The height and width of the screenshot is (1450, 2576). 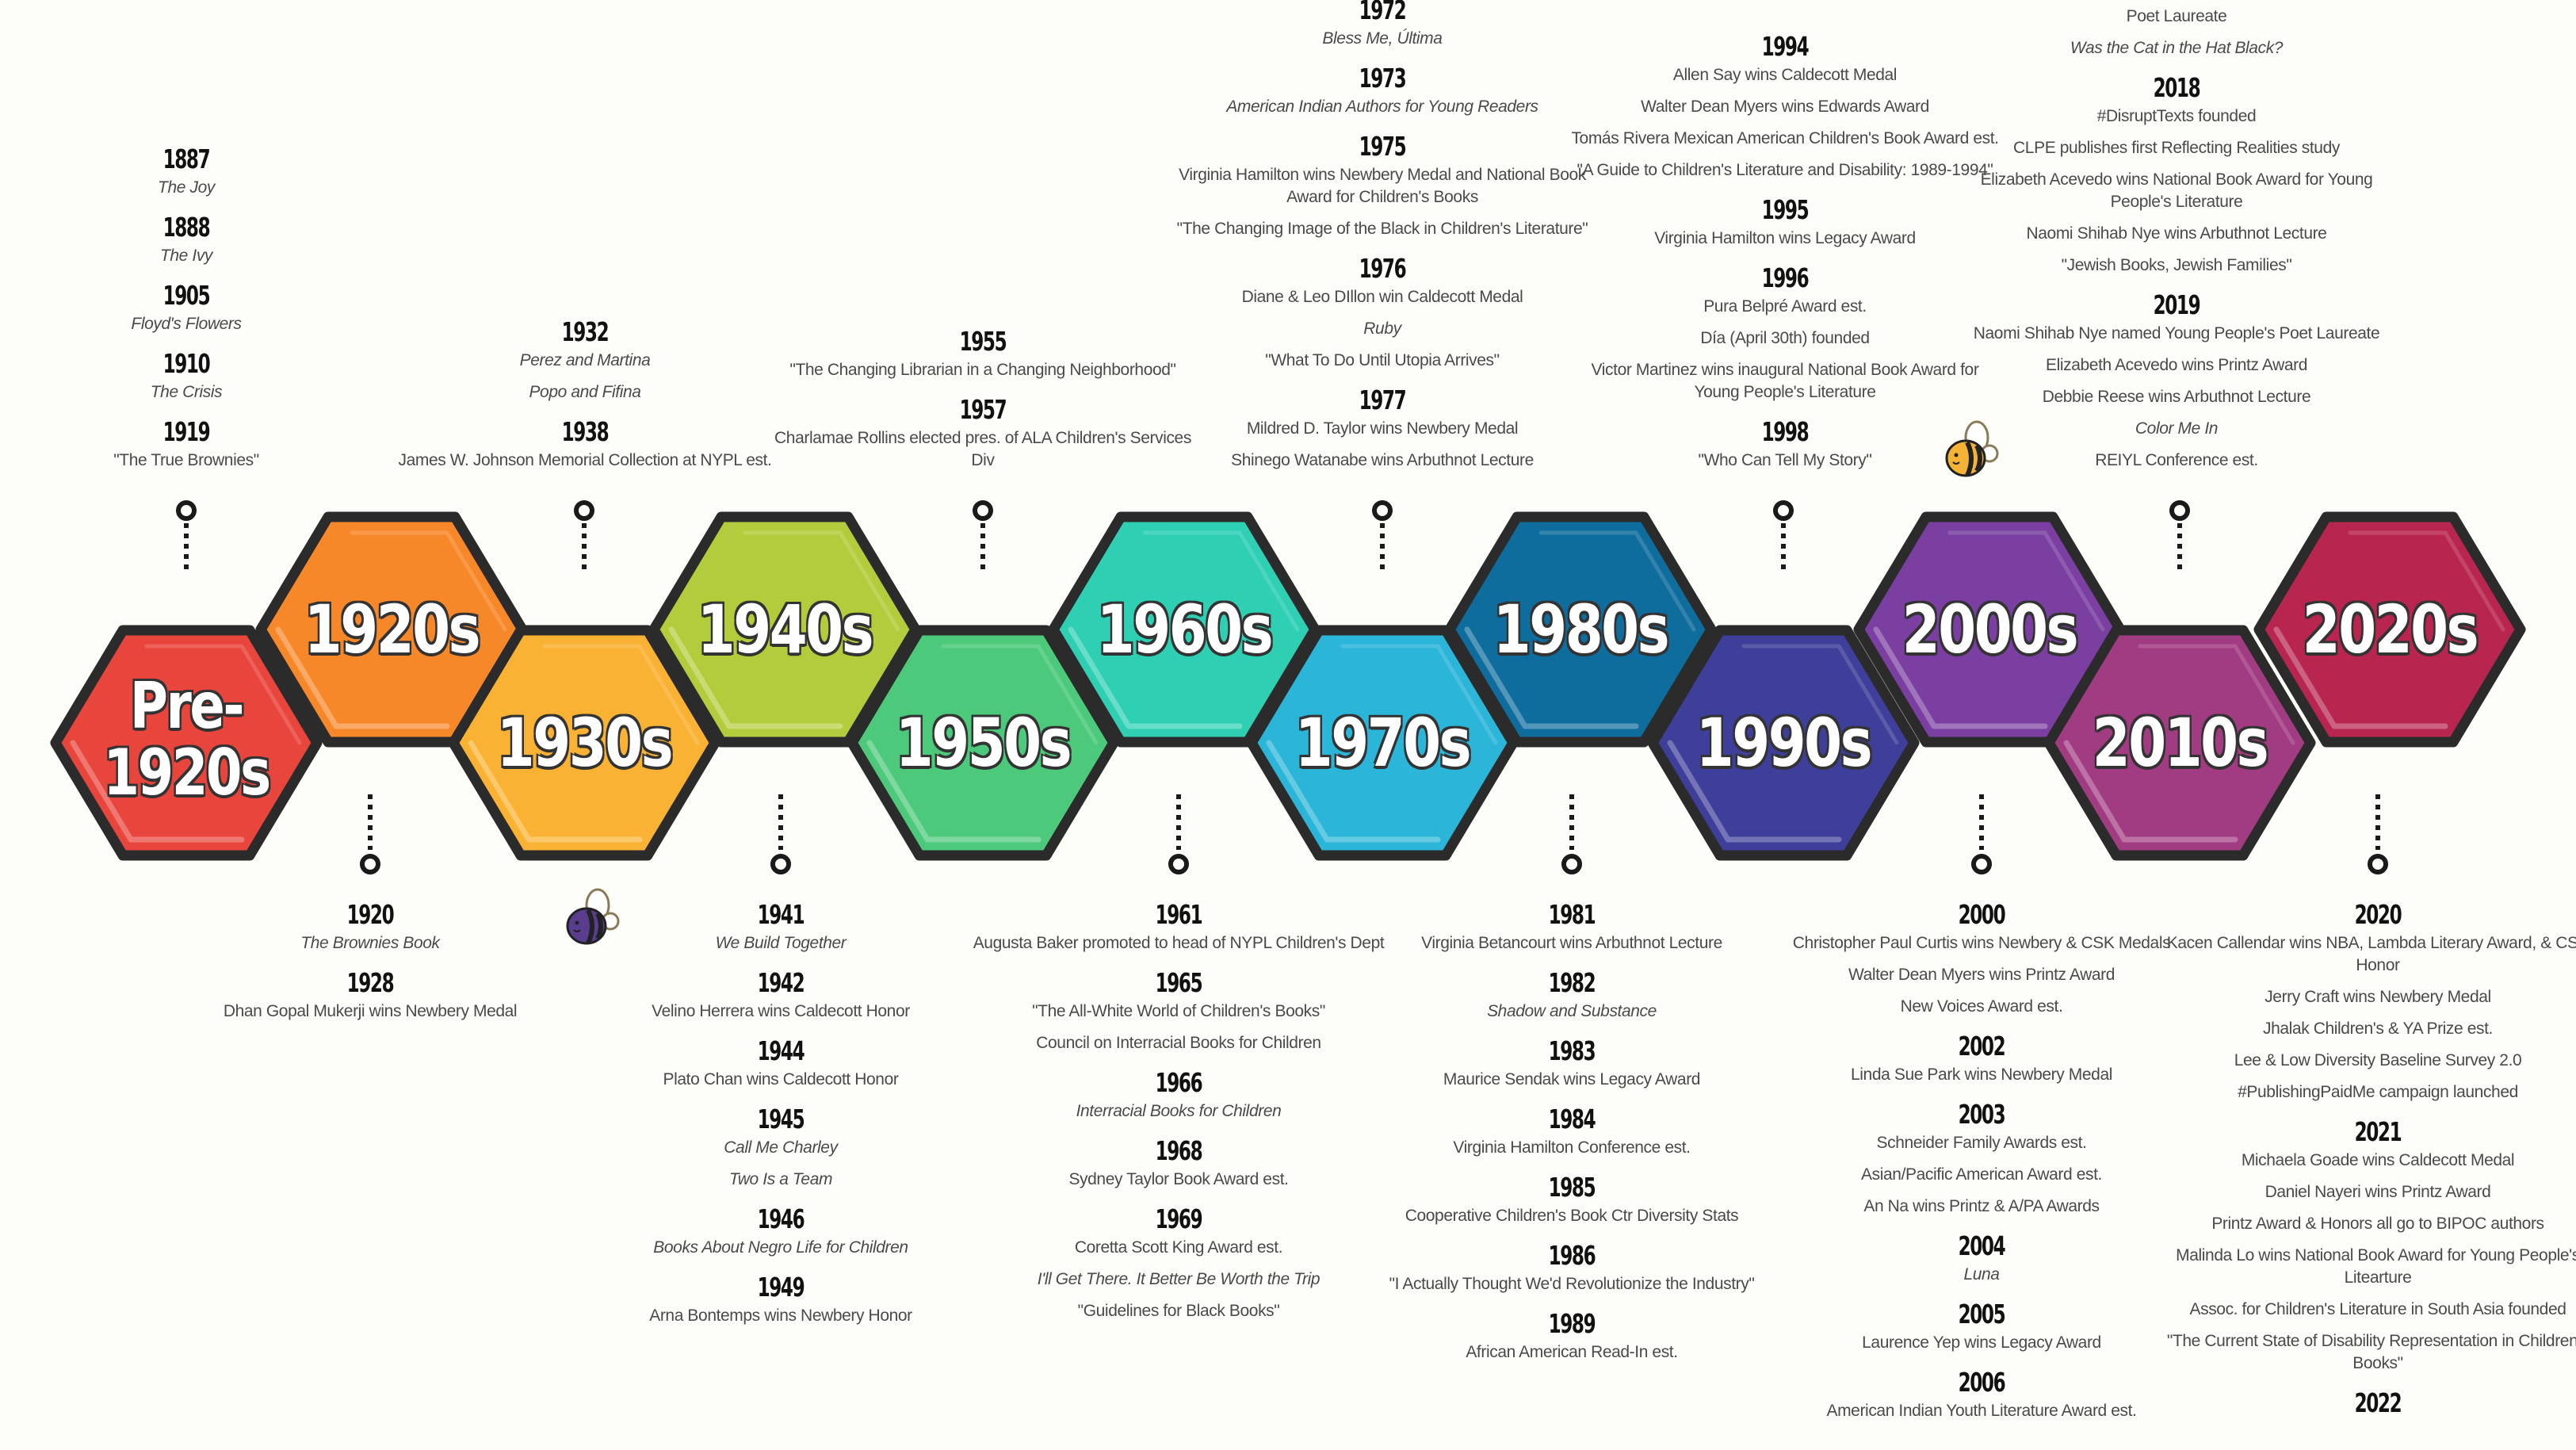 What do you see at coordinates (1383, 146) in the screenshot?
I see `year-heading: 1975` at bounding box center [1383, 146].